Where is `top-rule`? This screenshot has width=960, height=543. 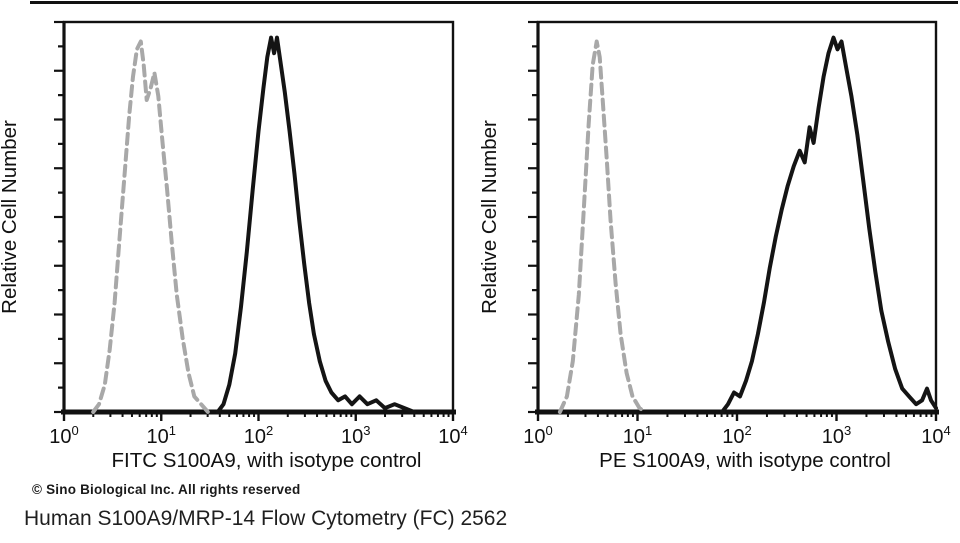
top-rule is located at coordinates (494, 2).